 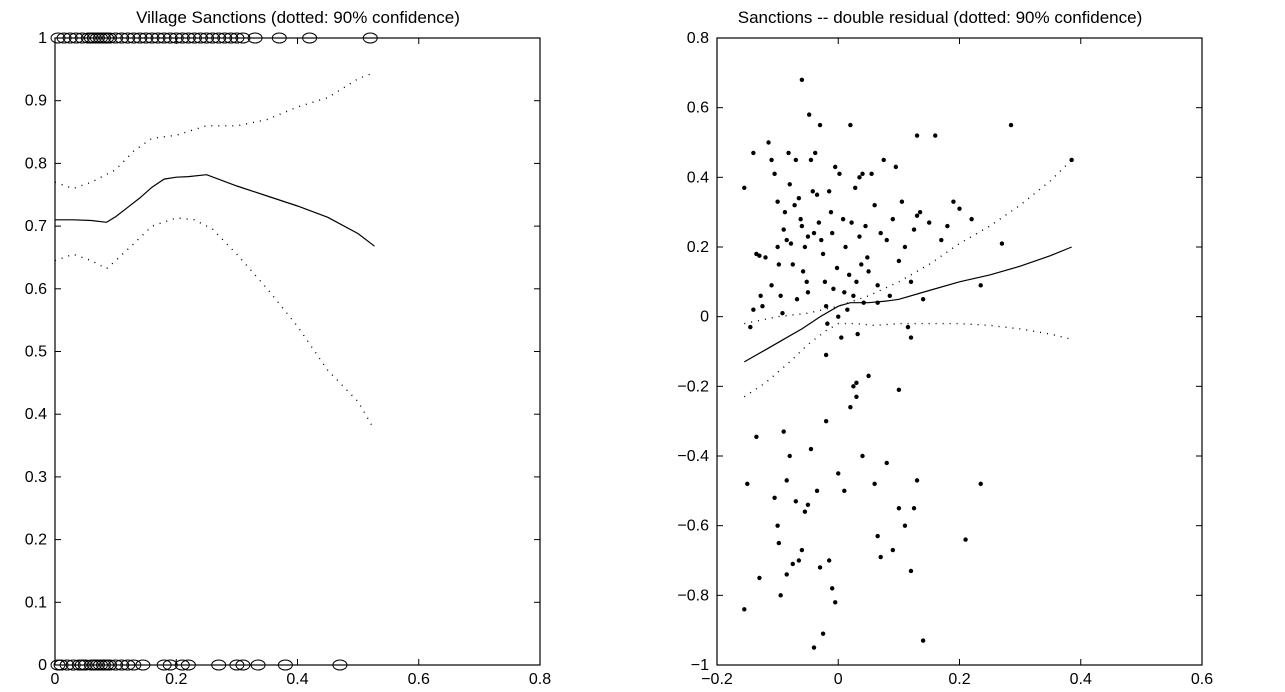 What do you see at coordinates (36, 602) in the screenshot?
I see `left-y-tick-label: 0.1` at bounding box center [36, 602].